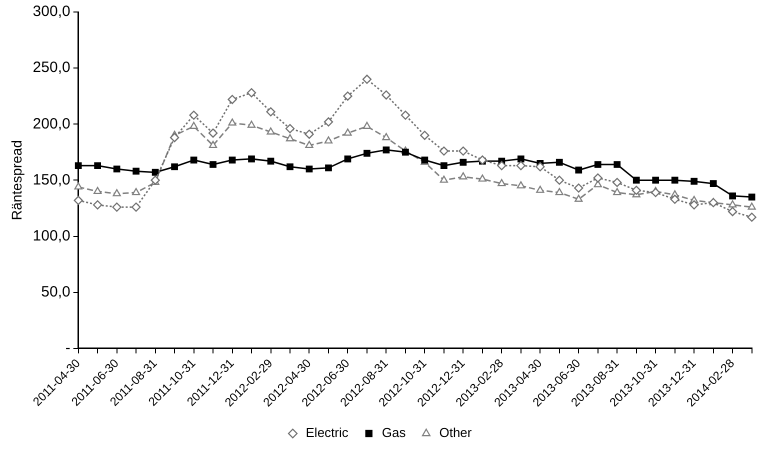  I want to click on y-tick-label: 200,0, so click(51, 123).